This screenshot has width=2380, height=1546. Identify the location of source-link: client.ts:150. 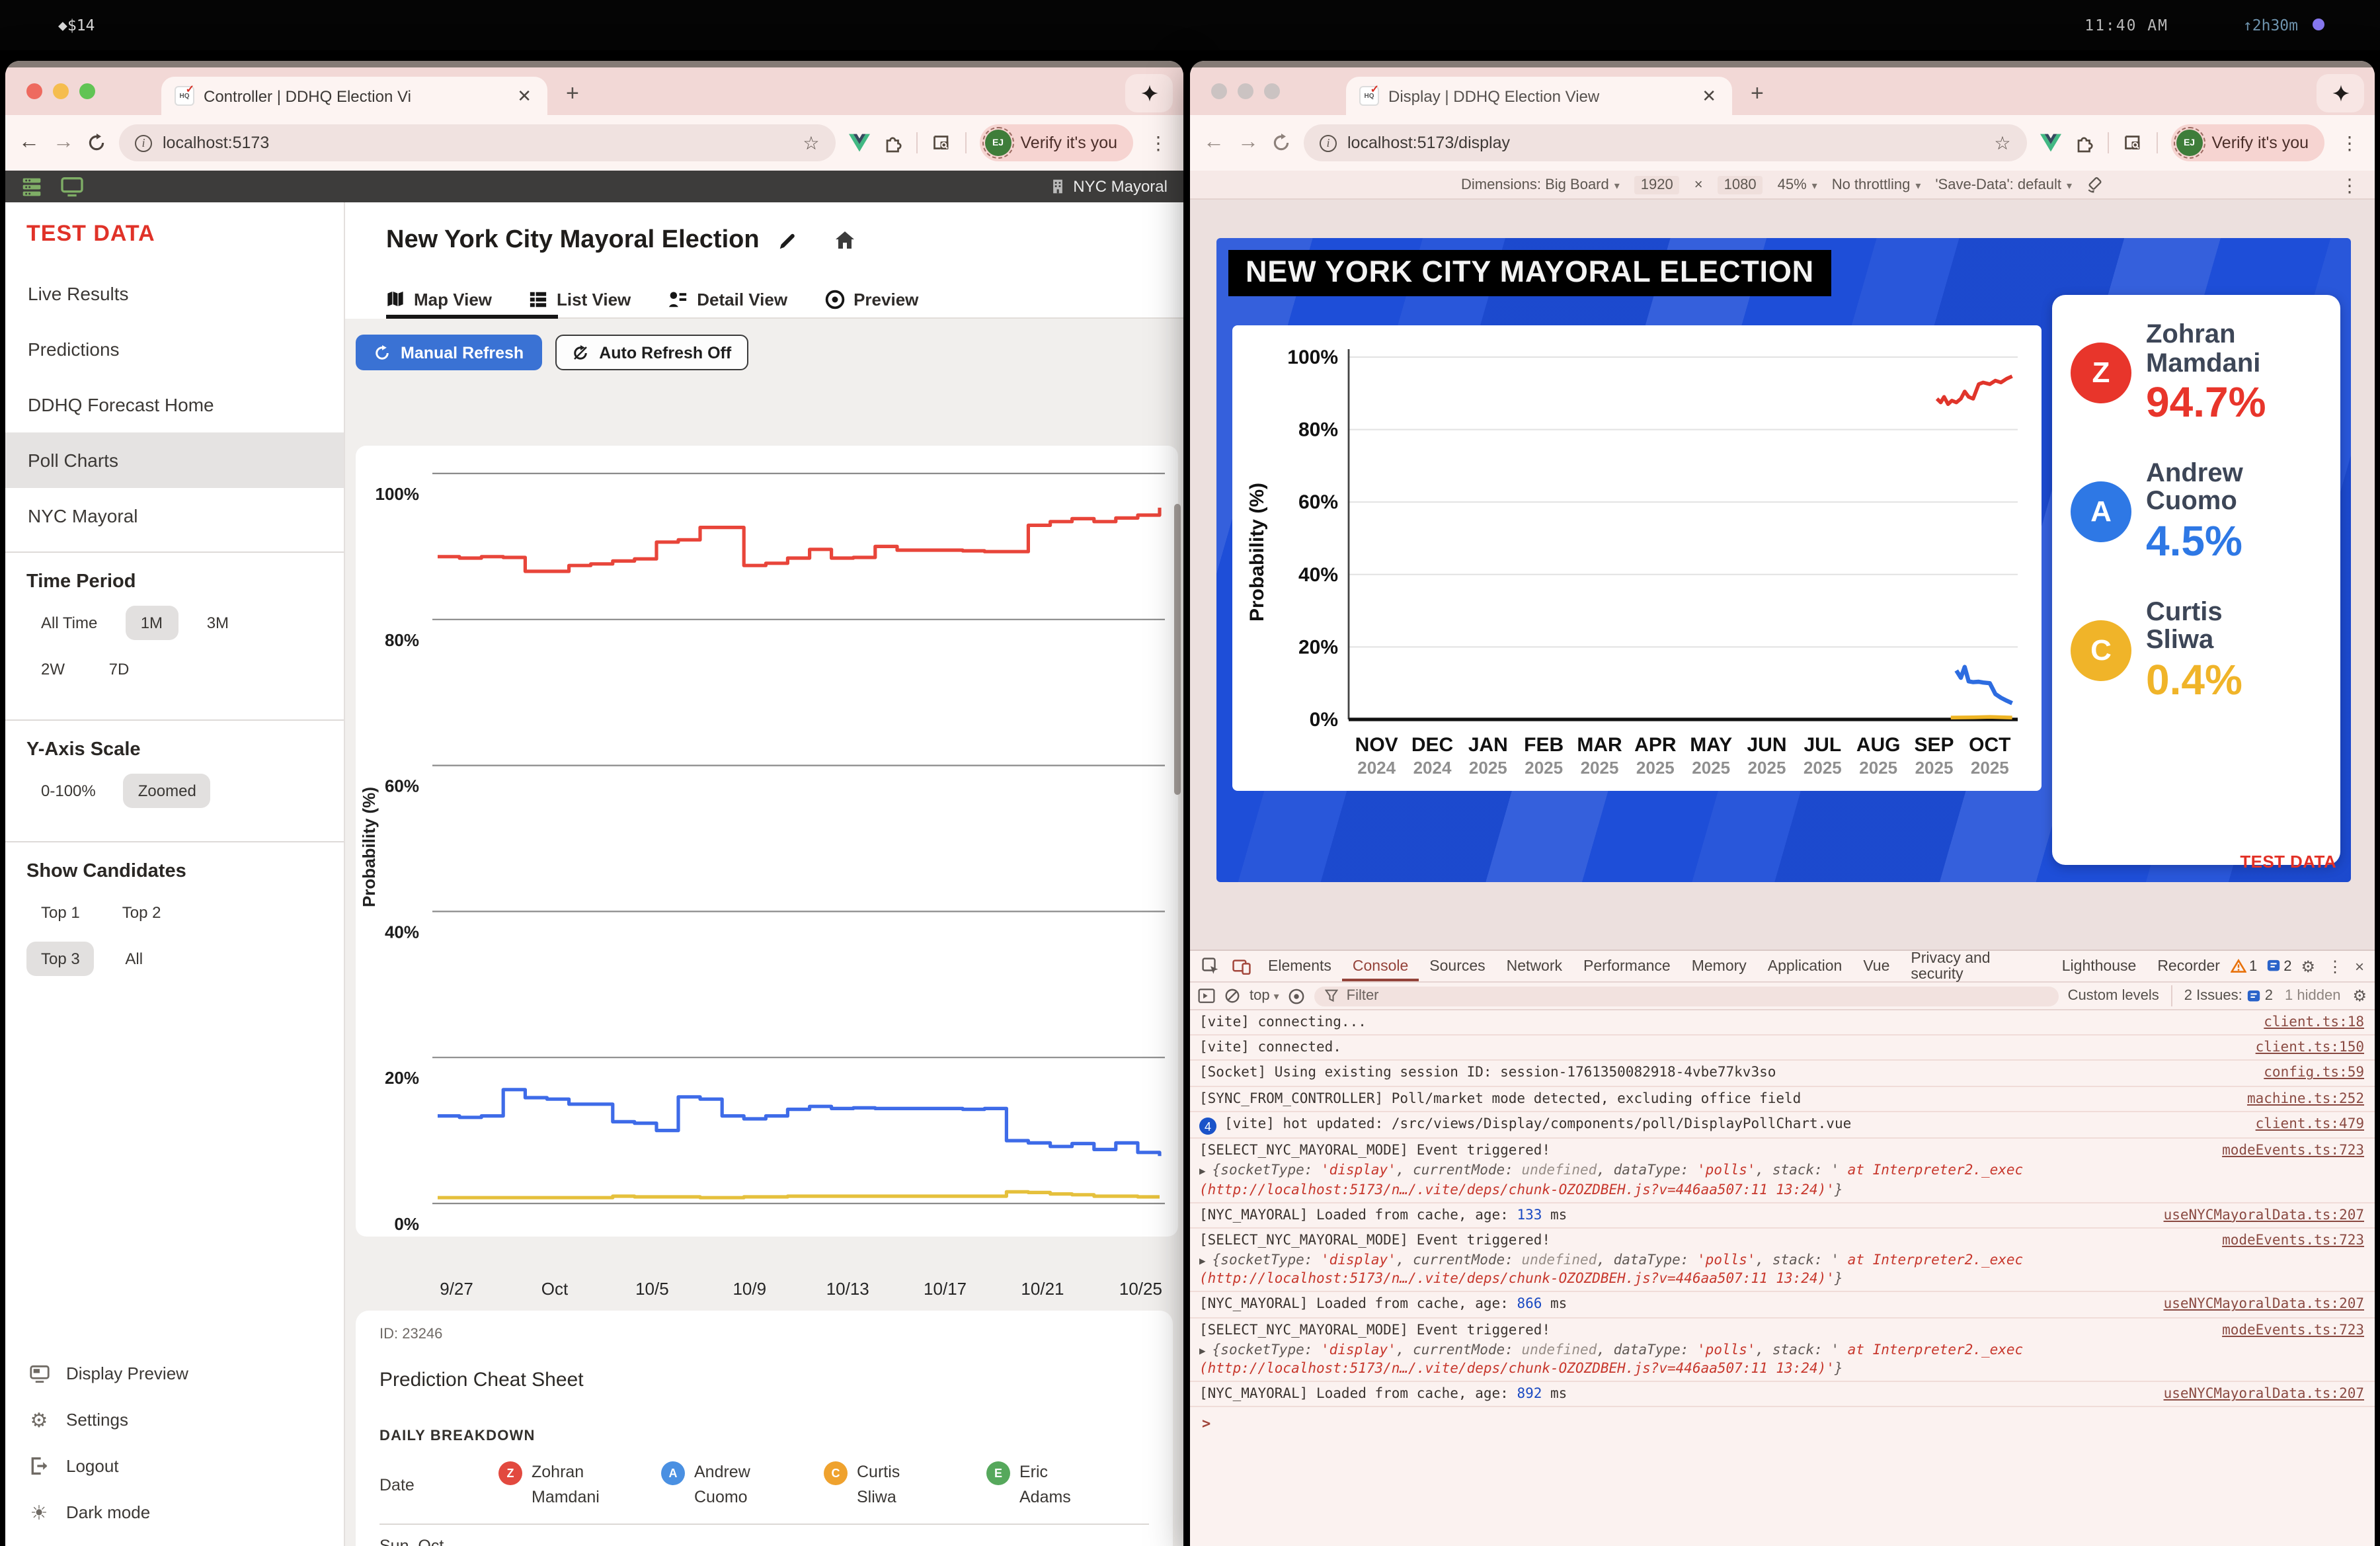
(2309, 1047).